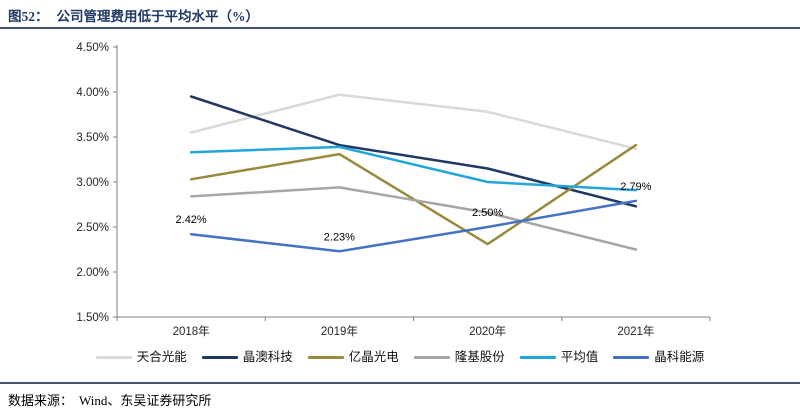 The width and height of the screenshot is (800, 412). I want to click on y-axis-tick-label: 3.50%, so click(92, 138).